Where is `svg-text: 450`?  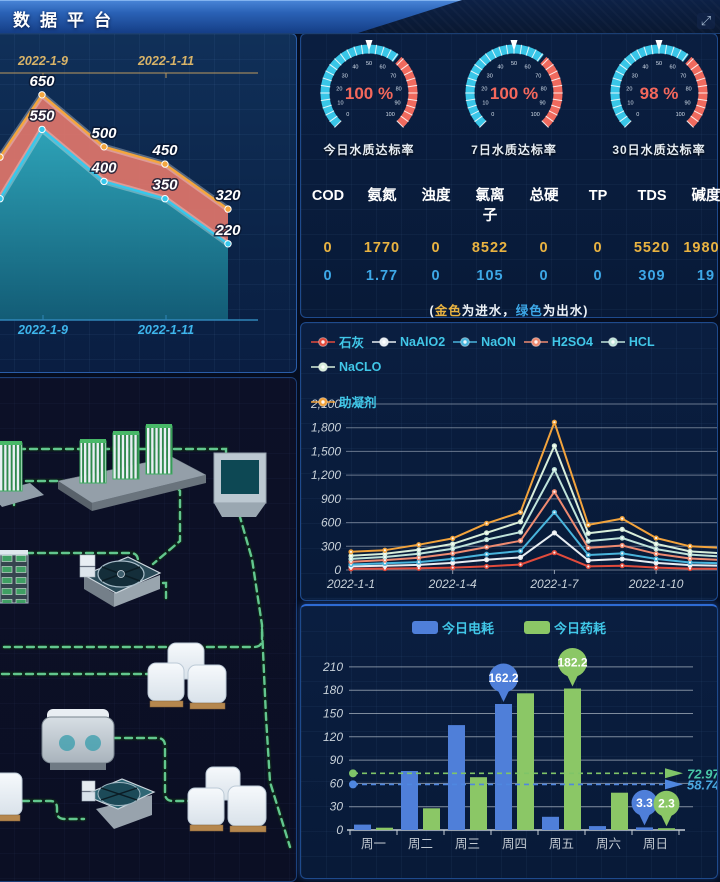 svg-text: 450 is located at coordinates (164, 150).